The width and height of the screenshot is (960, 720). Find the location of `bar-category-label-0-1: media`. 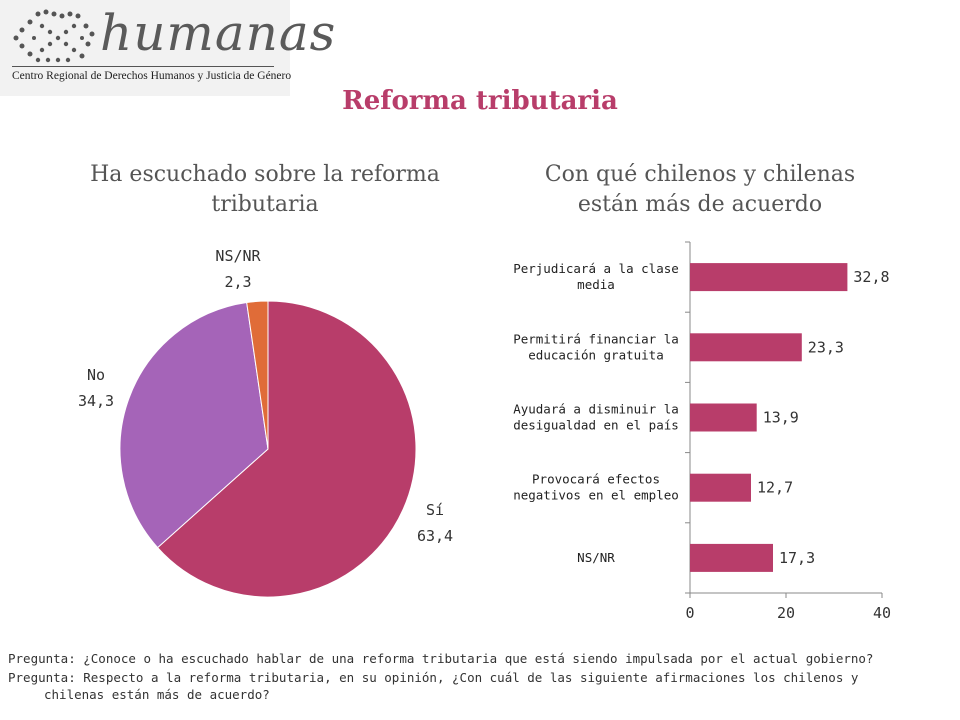

bar-category-label-0-1: media is located at coordinates (596, 284).